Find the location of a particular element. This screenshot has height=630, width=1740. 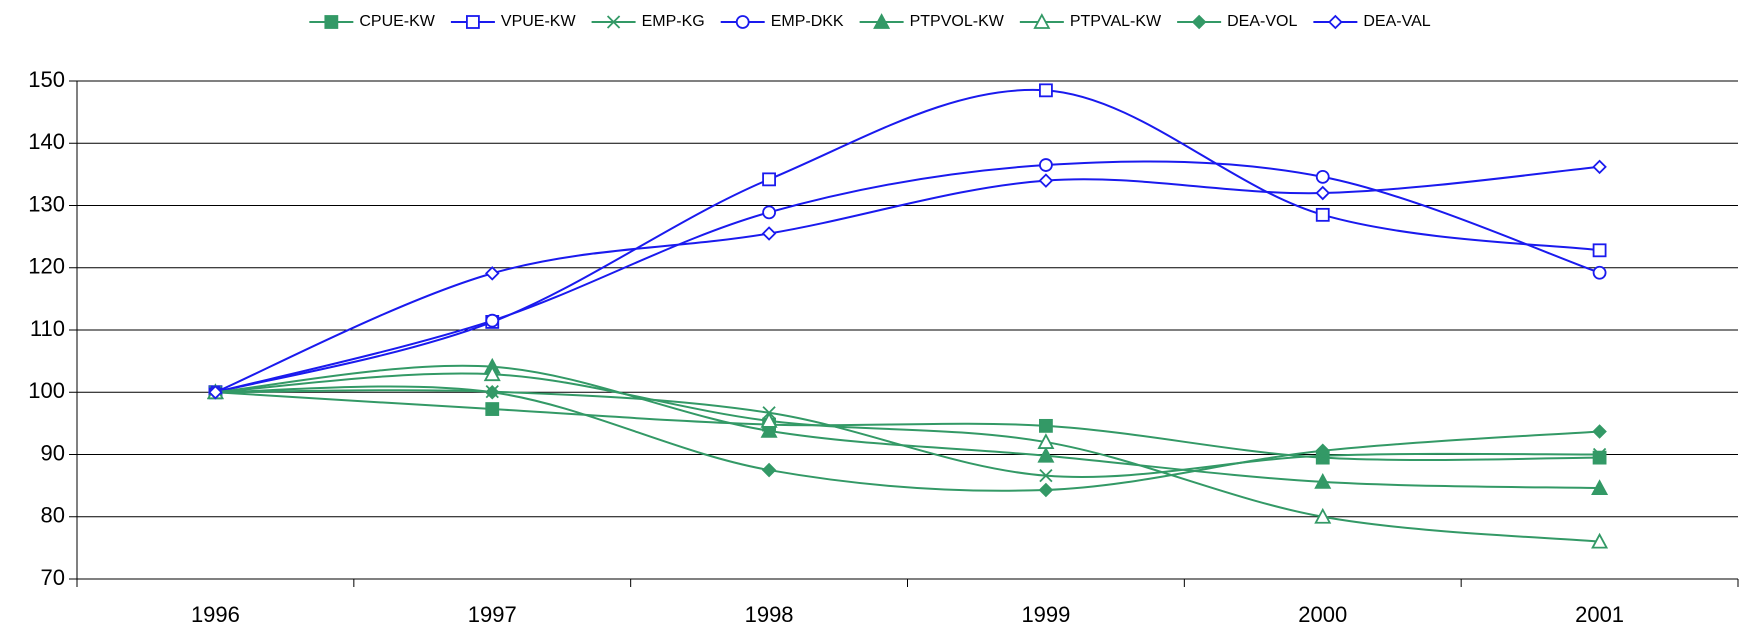

y-tick-label: 100 is located at coordinates (46, 390).